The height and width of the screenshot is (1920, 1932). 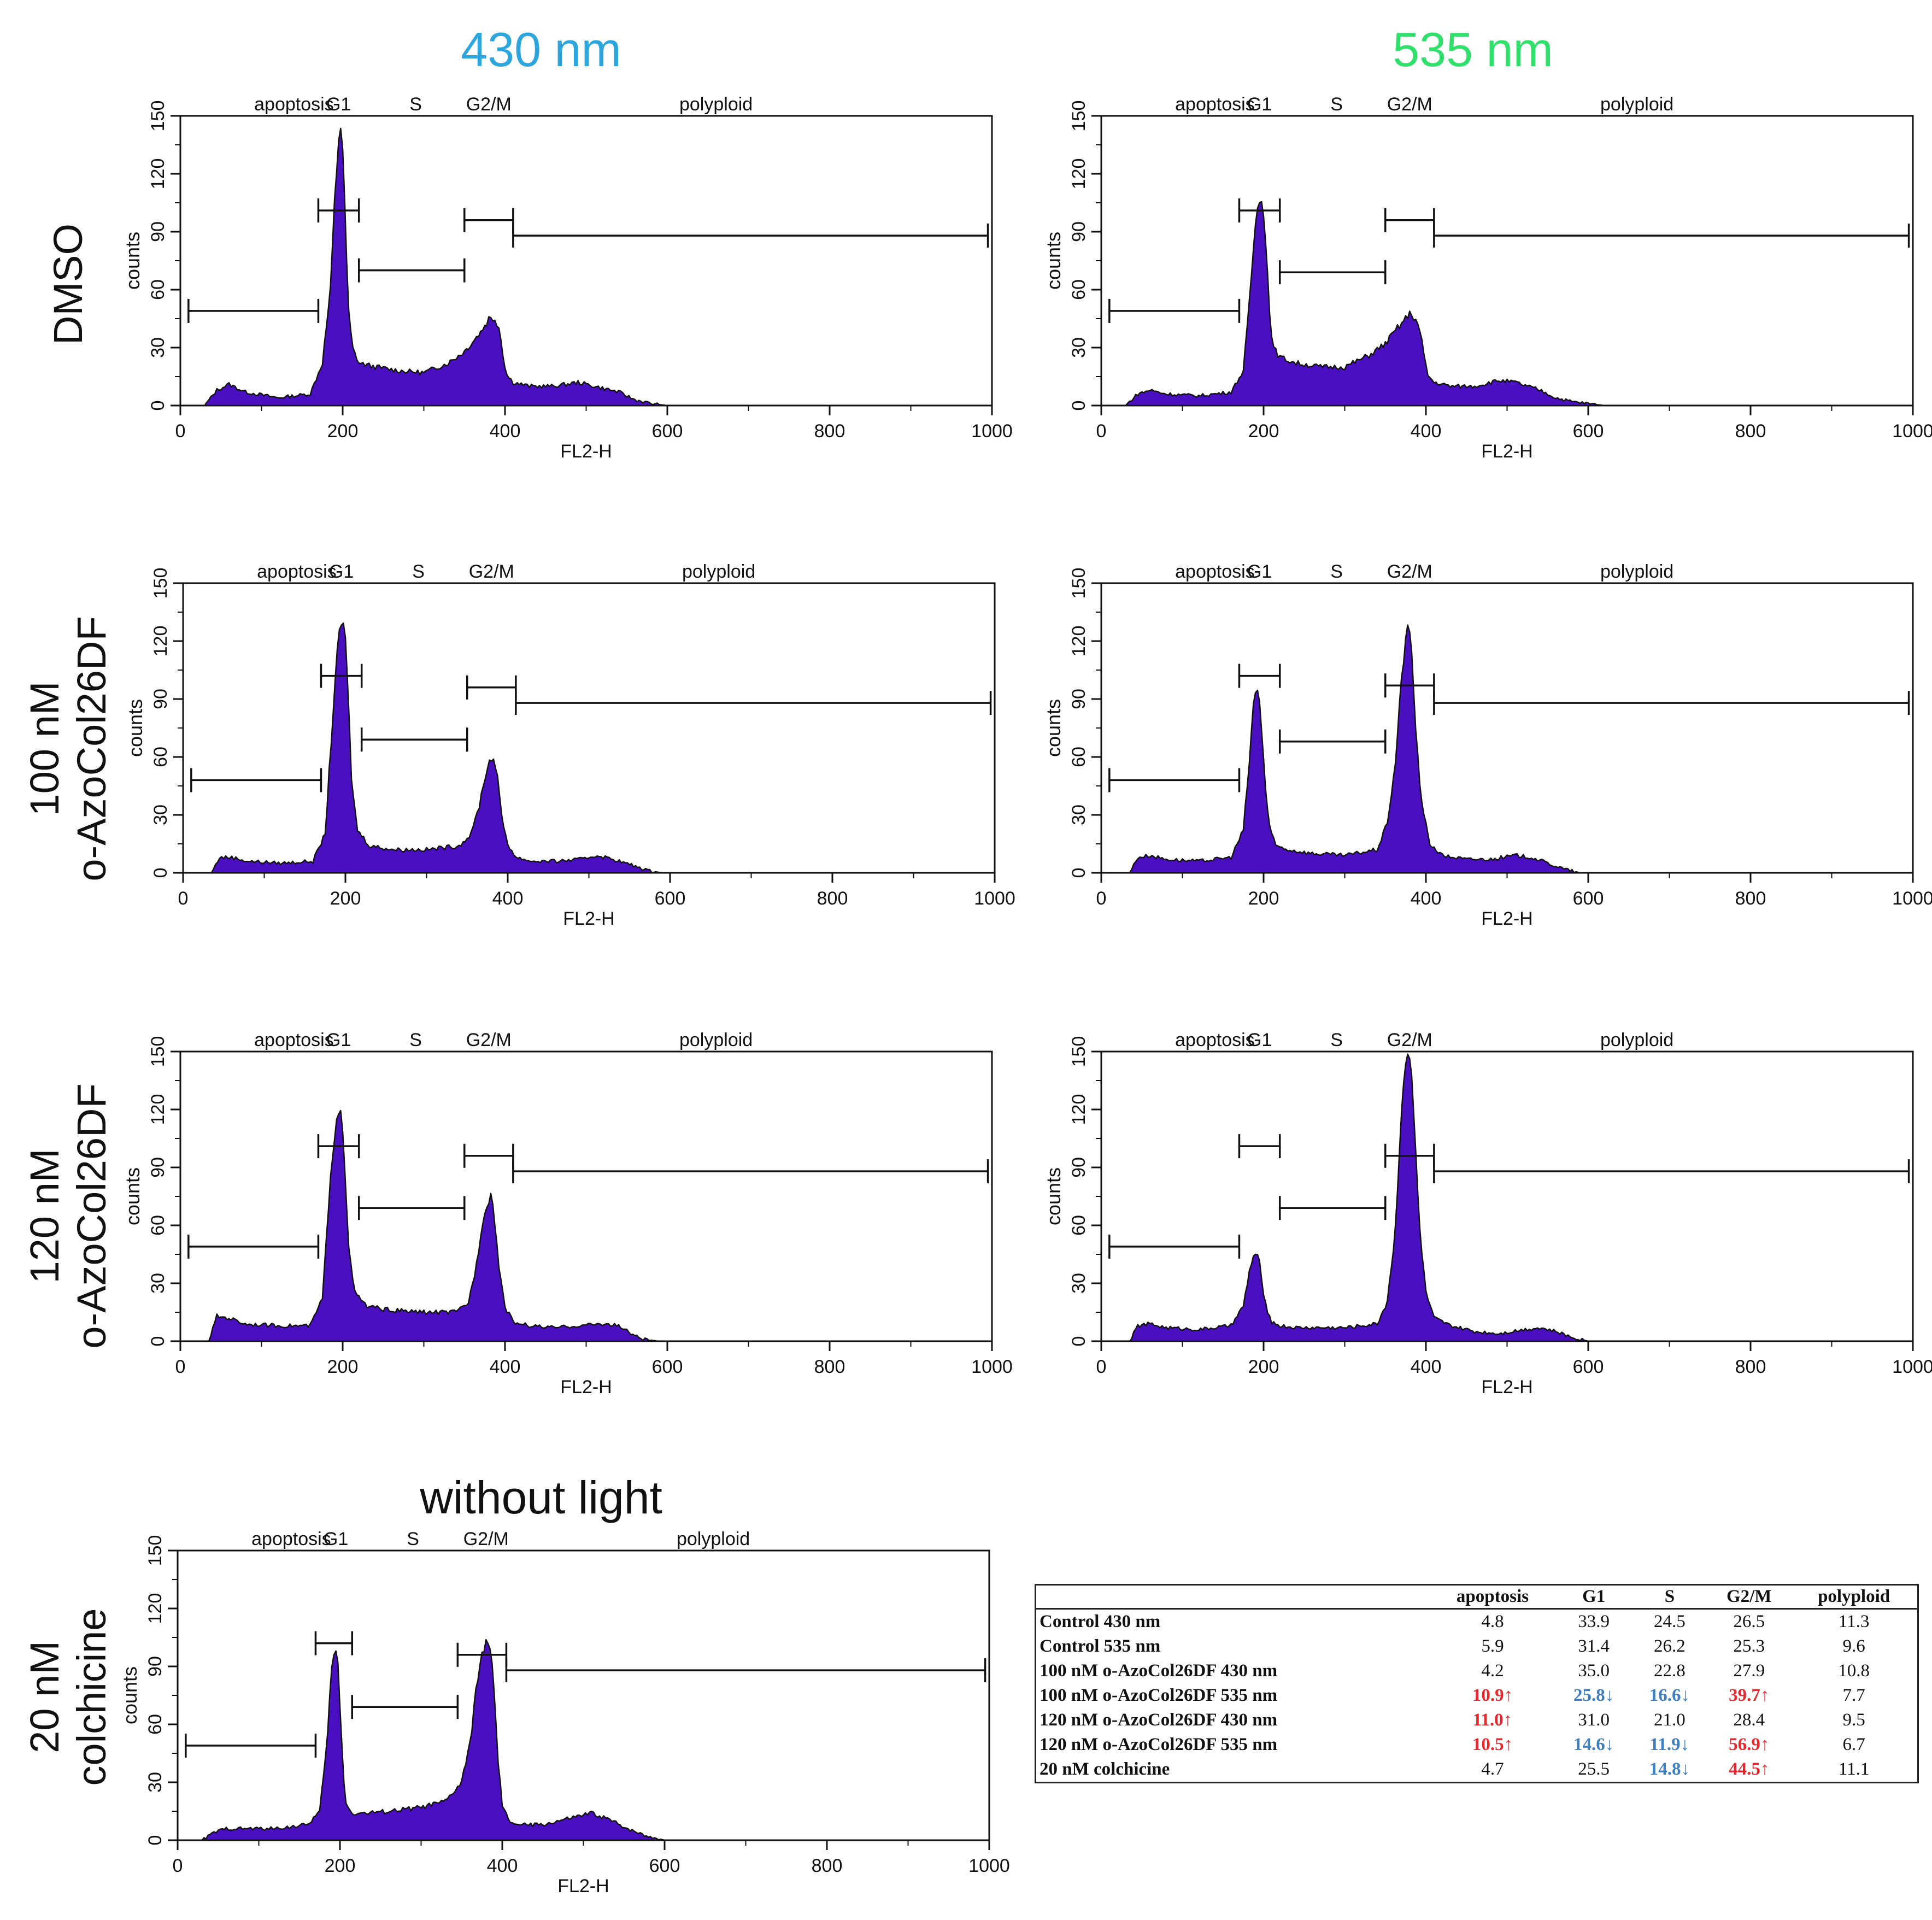 What do you see at coordinates (68, 1697) in the screenshot?
I see `row-label-colchicine: 20 nM colchicine` at bounding box center [68, 1697].